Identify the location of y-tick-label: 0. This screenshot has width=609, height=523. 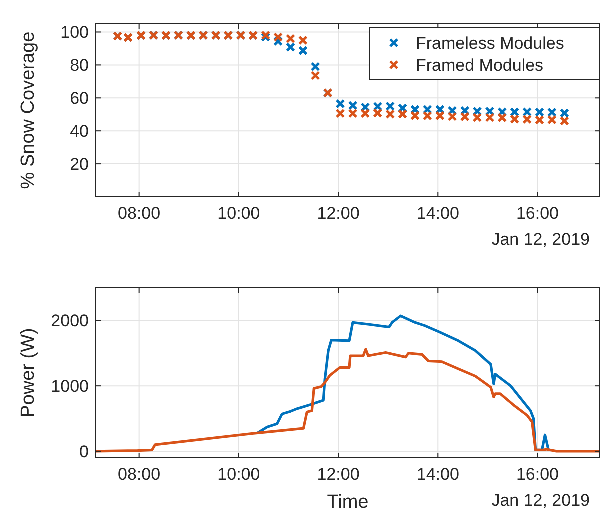
(84, 452).